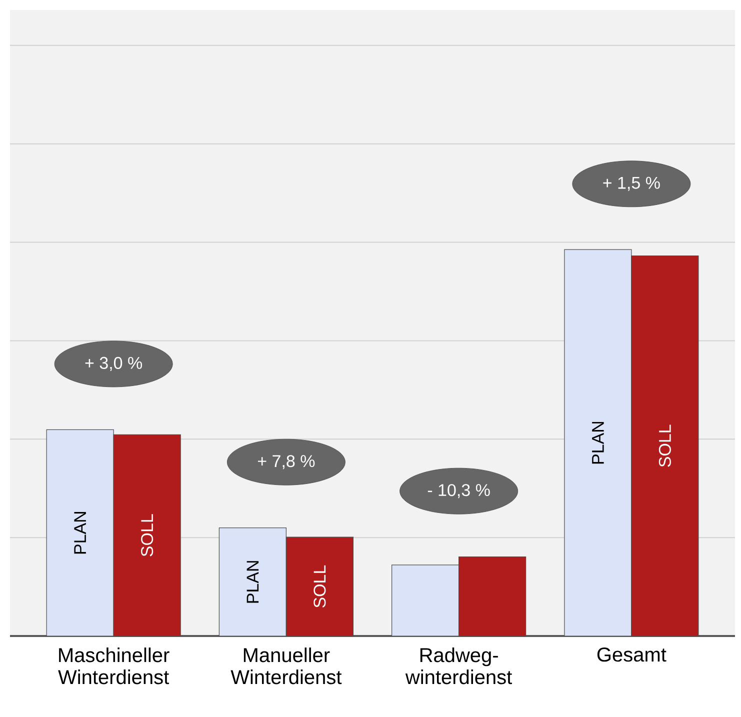 Image resolution: width=741 pixels, height=717 pixels. Describe the element at coordinates (286, 462) in the screenshot. I see `annotation: + 7,8 %` at that location.